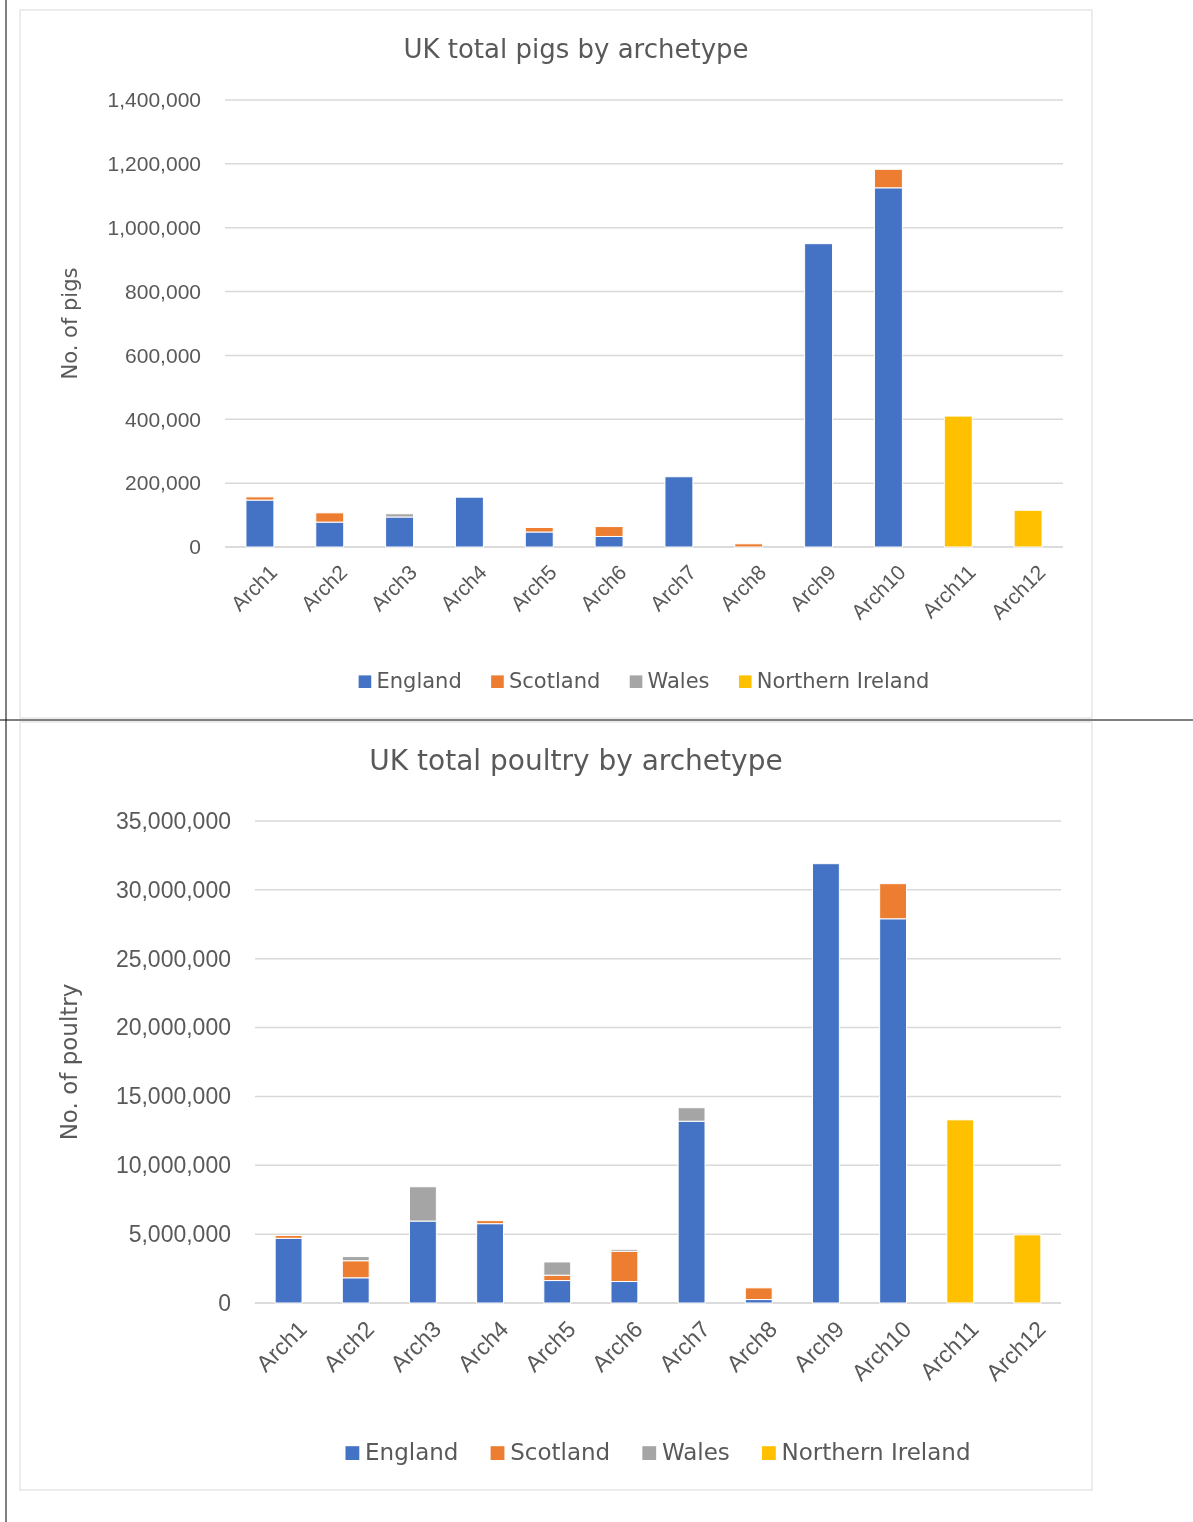  What do you see at coordinates (154, 164) in the screenshot?
I see `y-tick-label: 1,200,000` at bounding box center [154, 164].